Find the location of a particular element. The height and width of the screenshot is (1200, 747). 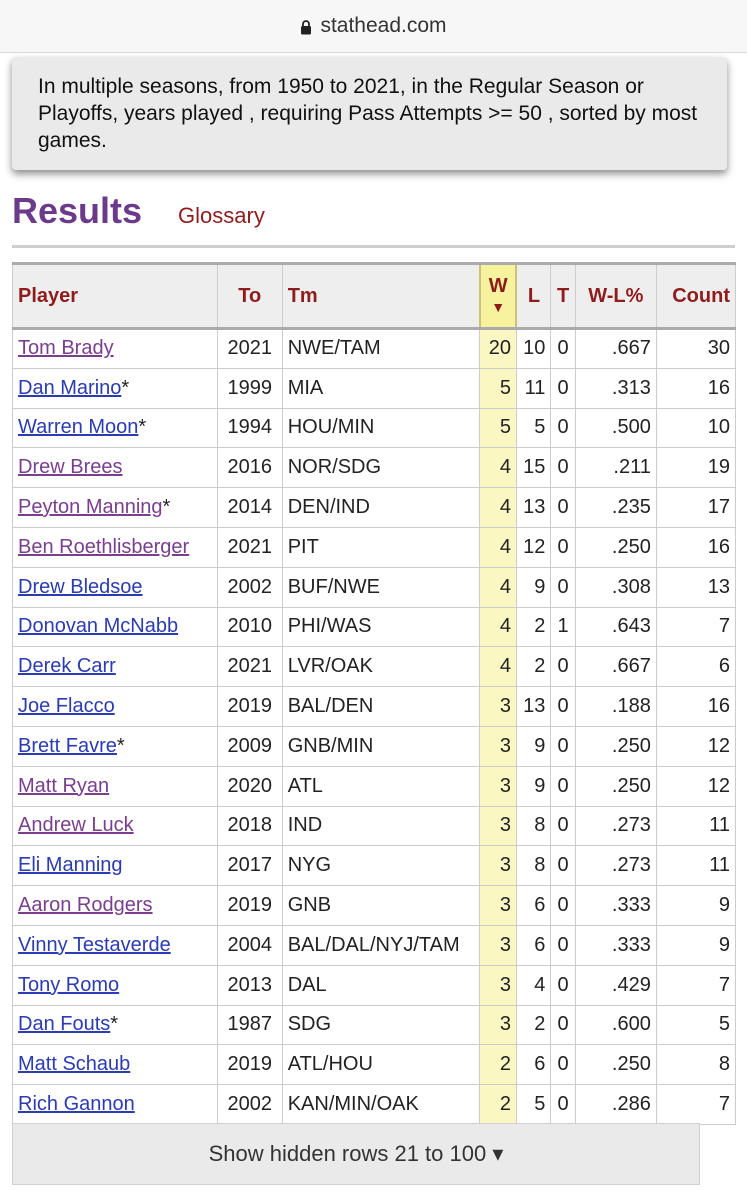

to-cell: 2002 is located at coordinates (249, 1104).